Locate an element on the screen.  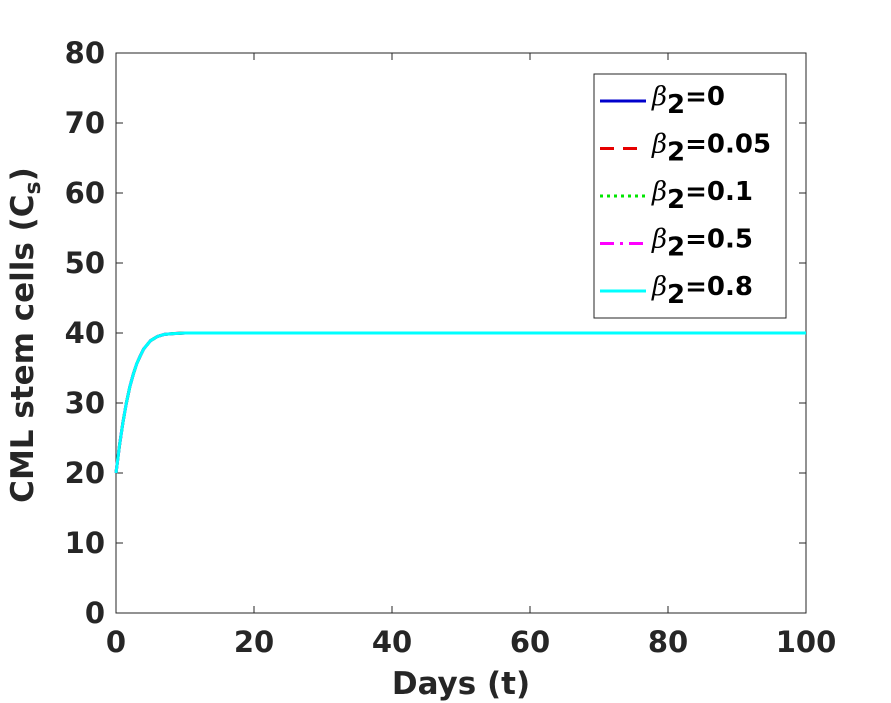
x-tick-label: 40 is located at coordinates (392, 642).